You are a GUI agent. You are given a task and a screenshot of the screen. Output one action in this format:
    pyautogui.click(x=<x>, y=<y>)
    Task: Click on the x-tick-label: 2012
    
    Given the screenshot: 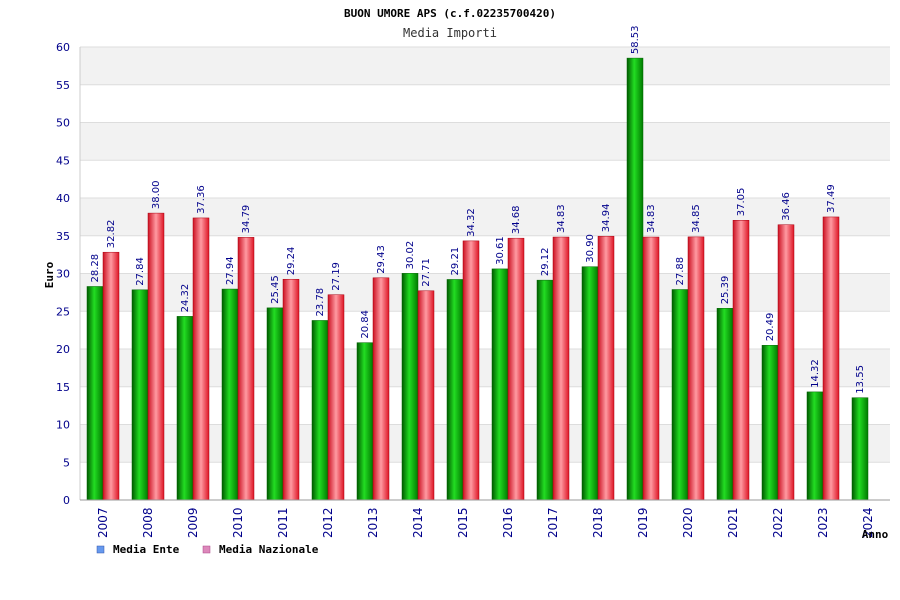 What is the action you would take?
    pyautogui.click(x=328, y=522)
    